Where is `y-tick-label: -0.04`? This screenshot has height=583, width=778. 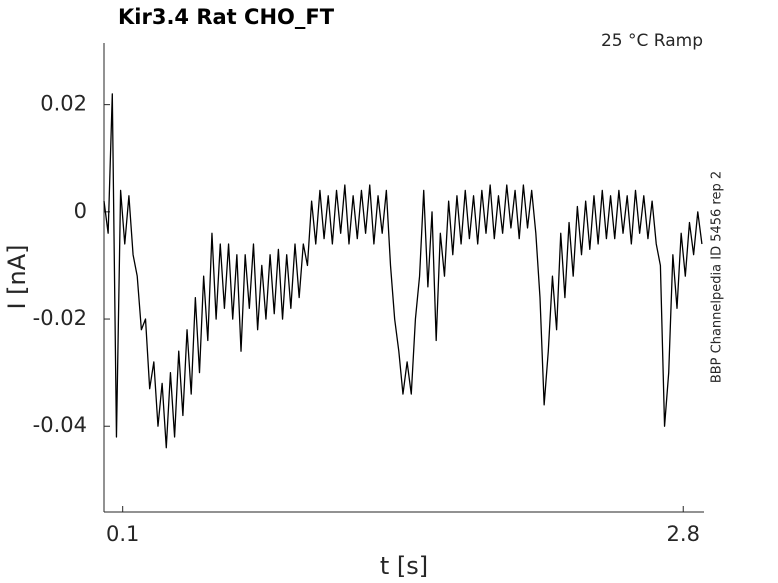 y-tick-label: -0.04 is located at coordinates (60, 425).